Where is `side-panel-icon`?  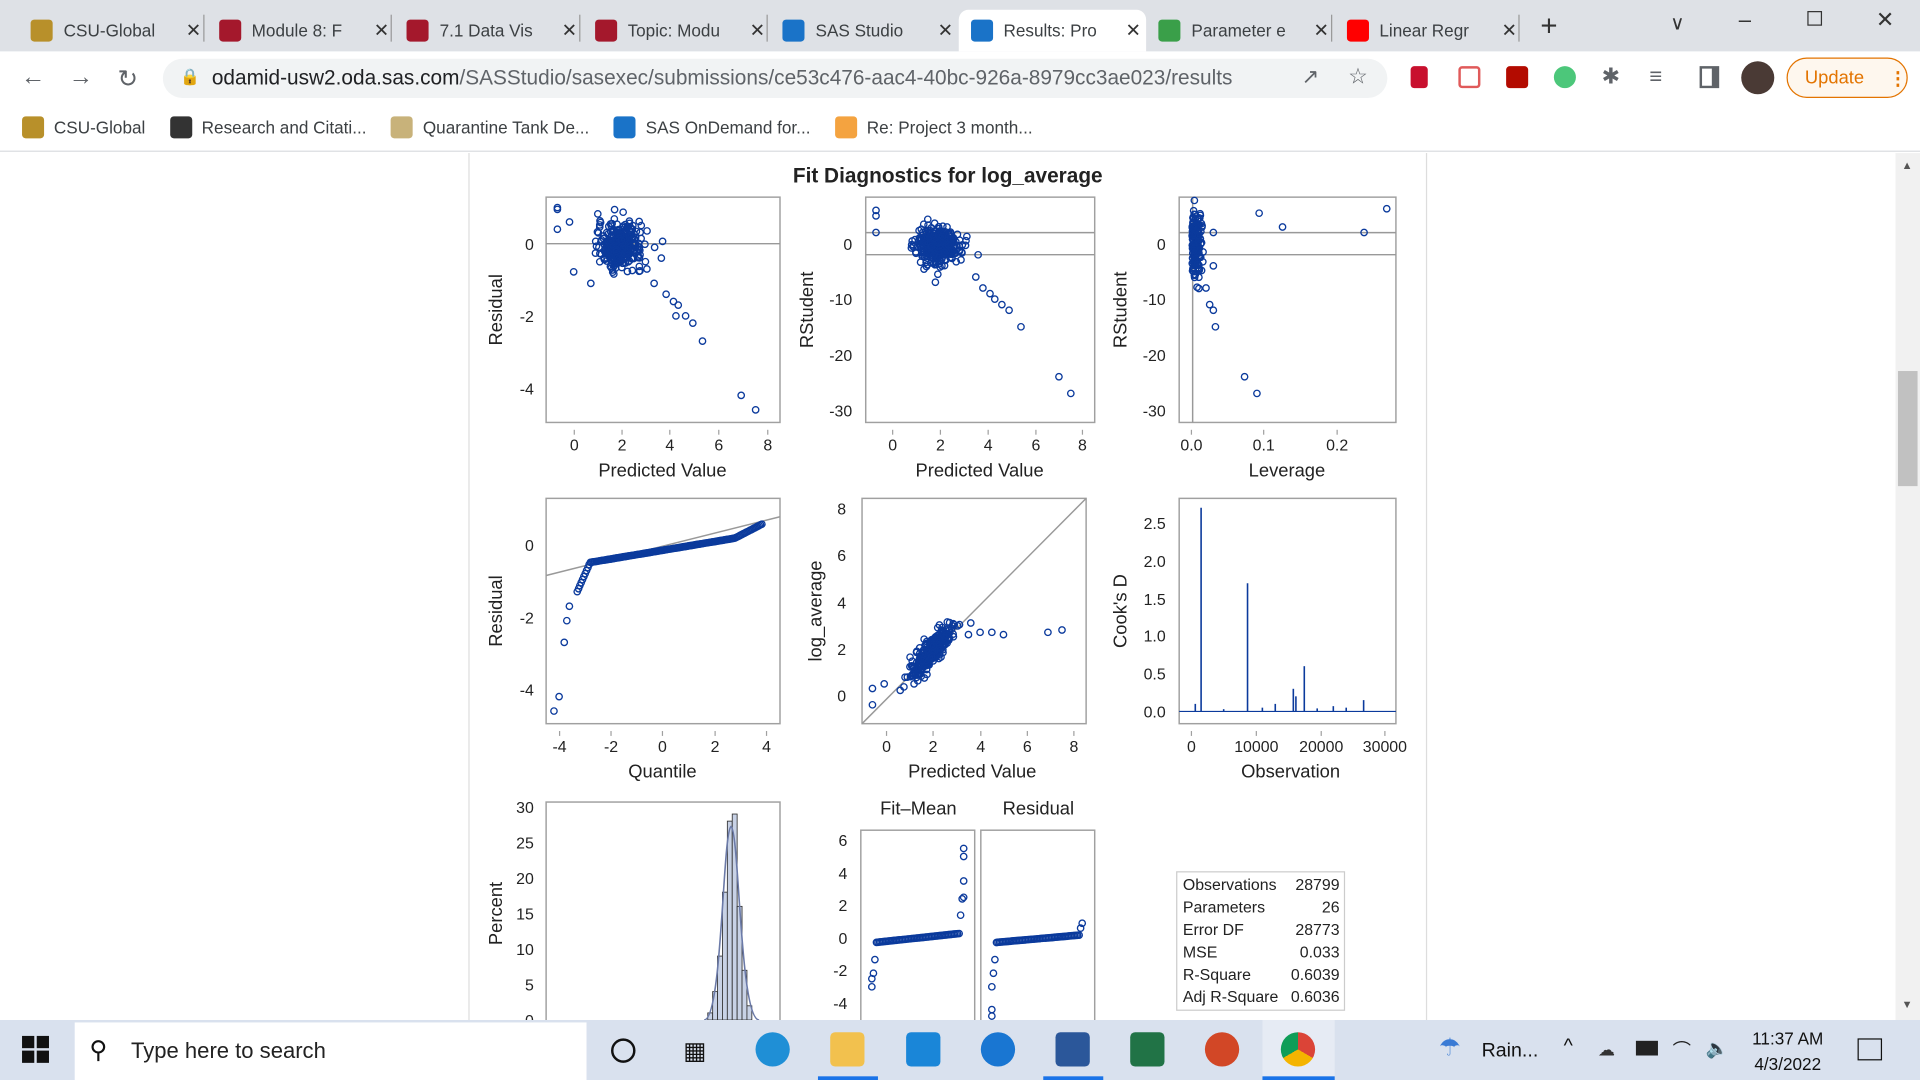
side-panel-icon is located at coordinates (1709, 77).